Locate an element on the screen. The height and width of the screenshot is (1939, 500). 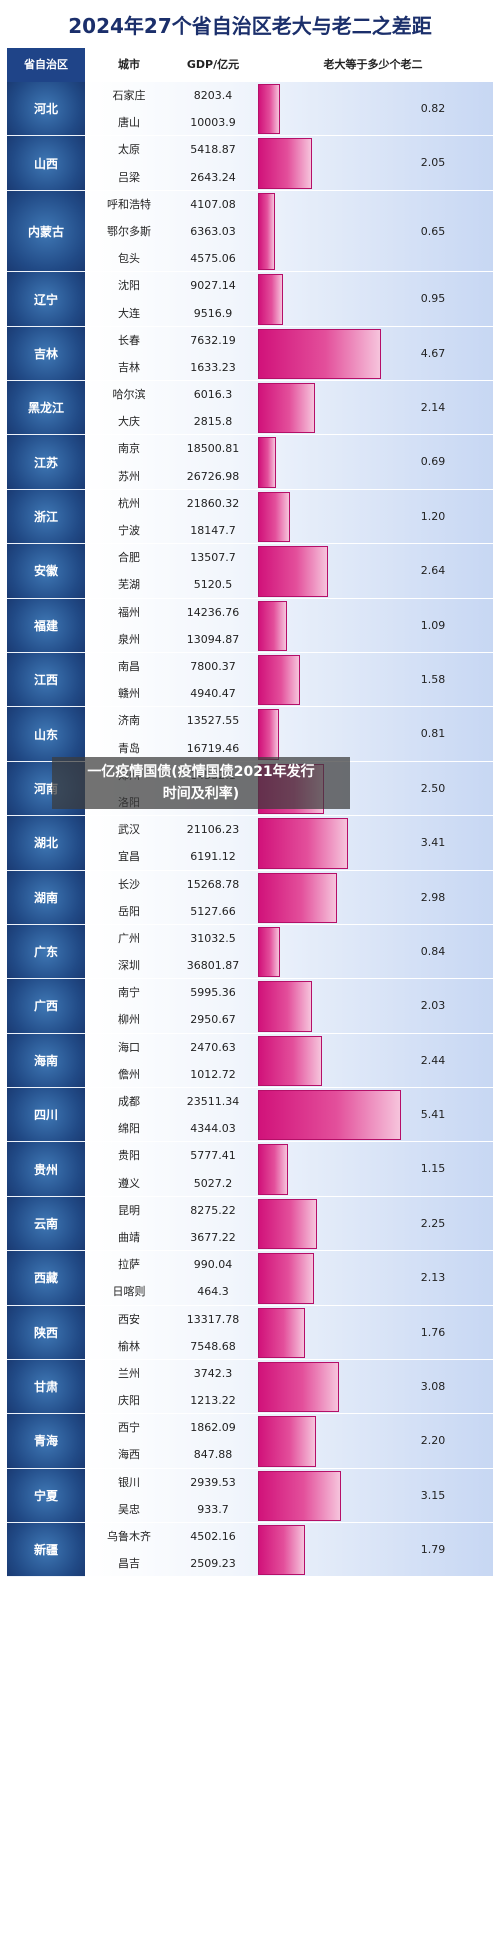
city-name: 昌吉 is located at coordinates (129, 1564).